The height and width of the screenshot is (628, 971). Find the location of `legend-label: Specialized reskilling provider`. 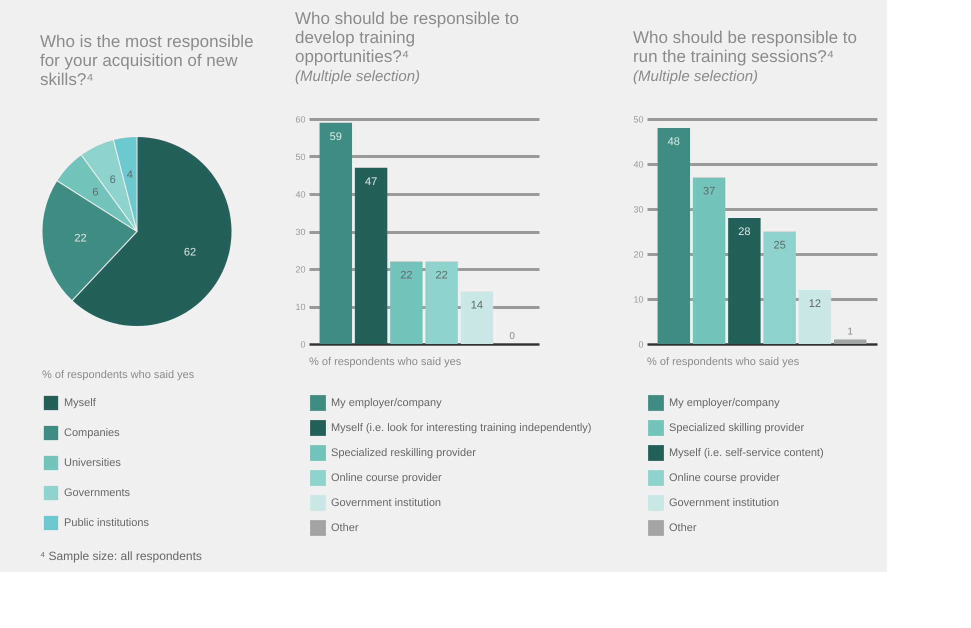

legend-label: Specialized reskilling provider is located at coordinates (403, 453).